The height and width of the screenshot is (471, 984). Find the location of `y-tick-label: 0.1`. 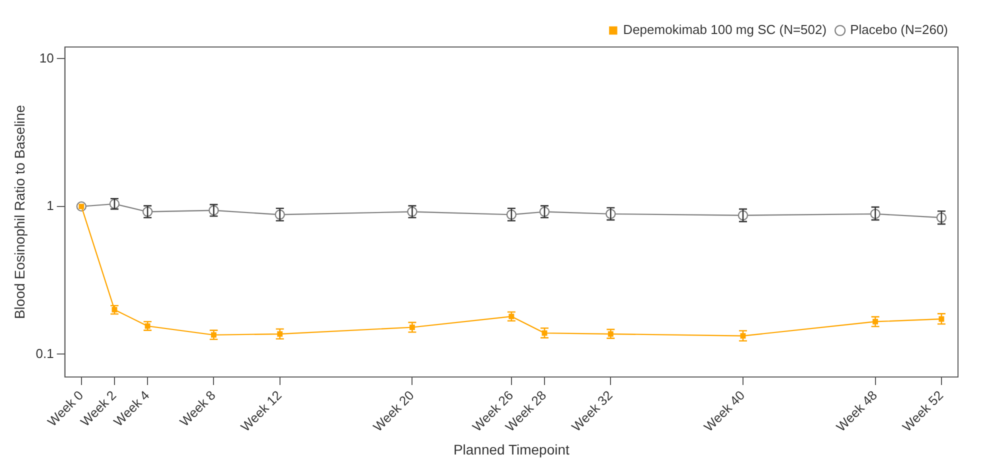

y-tick-label: 0.1 is located at coordinates (45, 353).